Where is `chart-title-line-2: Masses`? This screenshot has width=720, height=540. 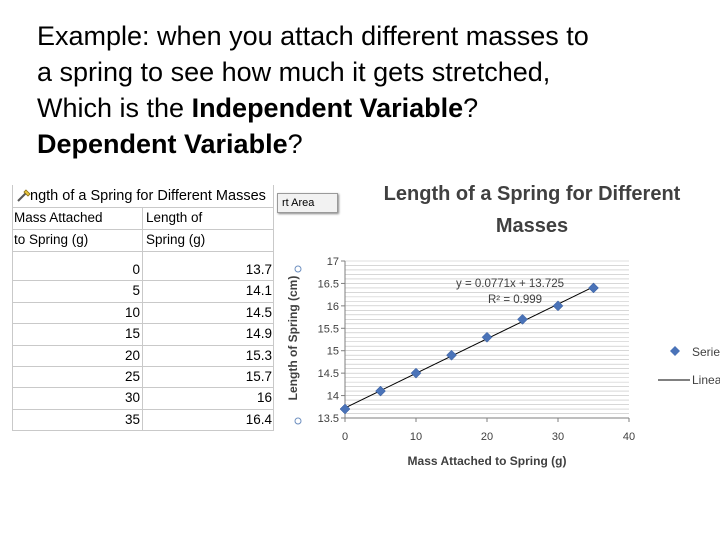
chart-title-line-2: Masses is located at coordinates (532, 226).